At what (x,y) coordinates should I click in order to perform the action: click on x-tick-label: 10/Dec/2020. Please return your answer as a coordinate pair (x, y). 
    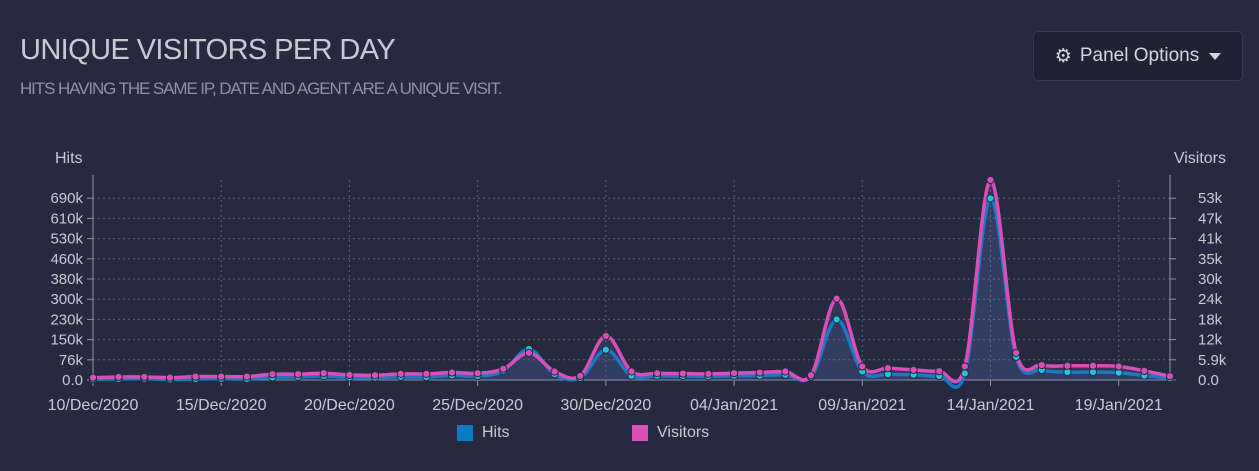
    Looking at the image, I should click on (93, 405).